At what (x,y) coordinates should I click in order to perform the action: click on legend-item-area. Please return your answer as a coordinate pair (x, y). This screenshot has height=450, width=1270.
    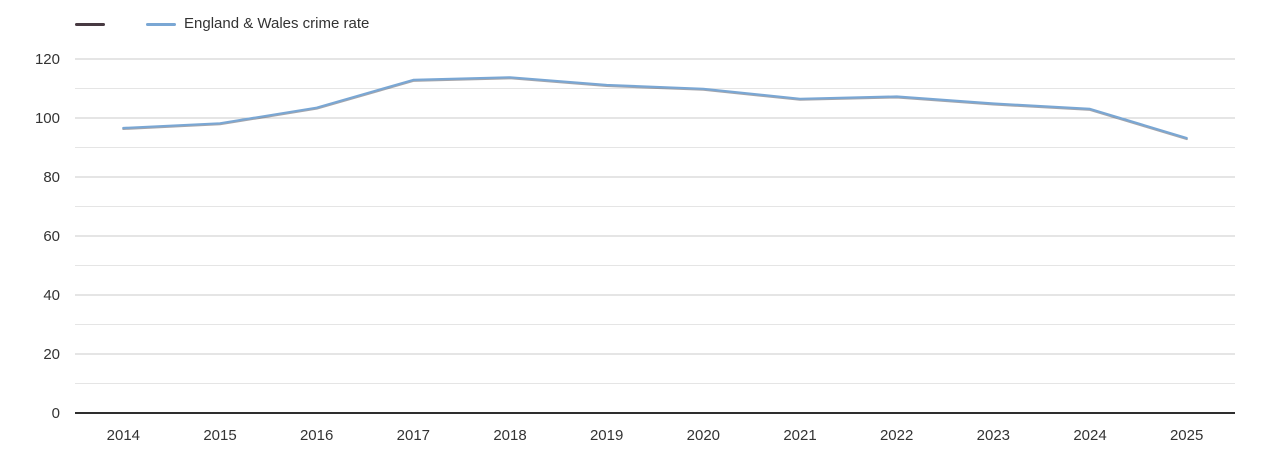
    Looking at the image, I should click on (94, 24).